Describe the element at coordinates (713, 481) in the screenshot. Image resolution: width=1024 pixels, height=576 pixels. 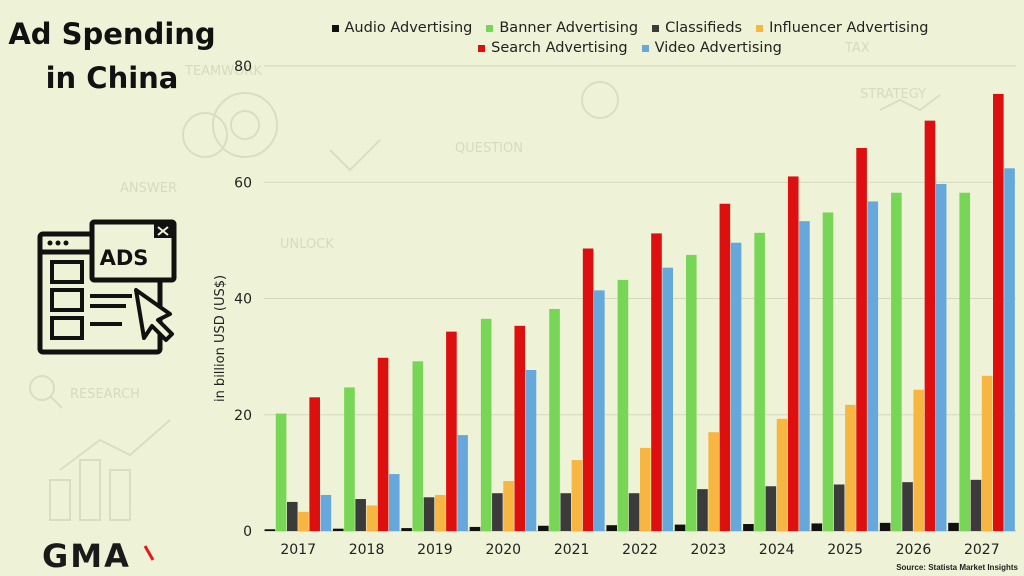
I see `bar-influencer-advertising-2023` at that location.